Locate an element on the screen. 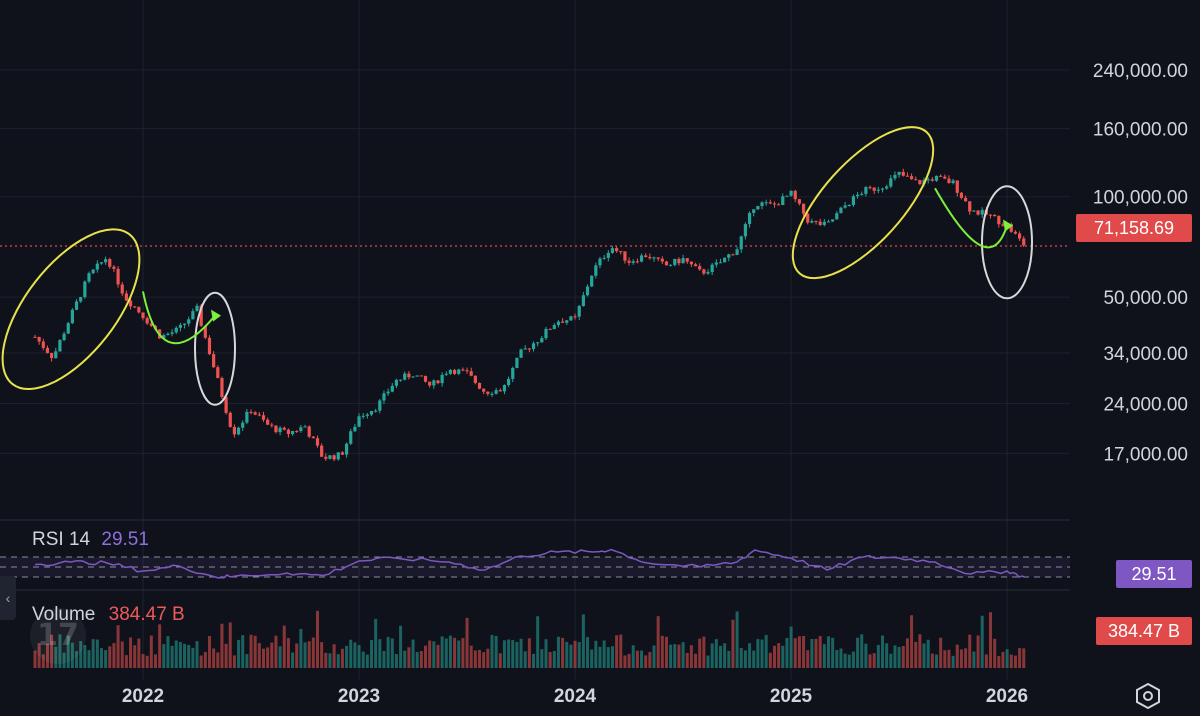 The width and height of the screenshot is (1200, 716). rsi-band-fill is located at coordinates (535, 567).